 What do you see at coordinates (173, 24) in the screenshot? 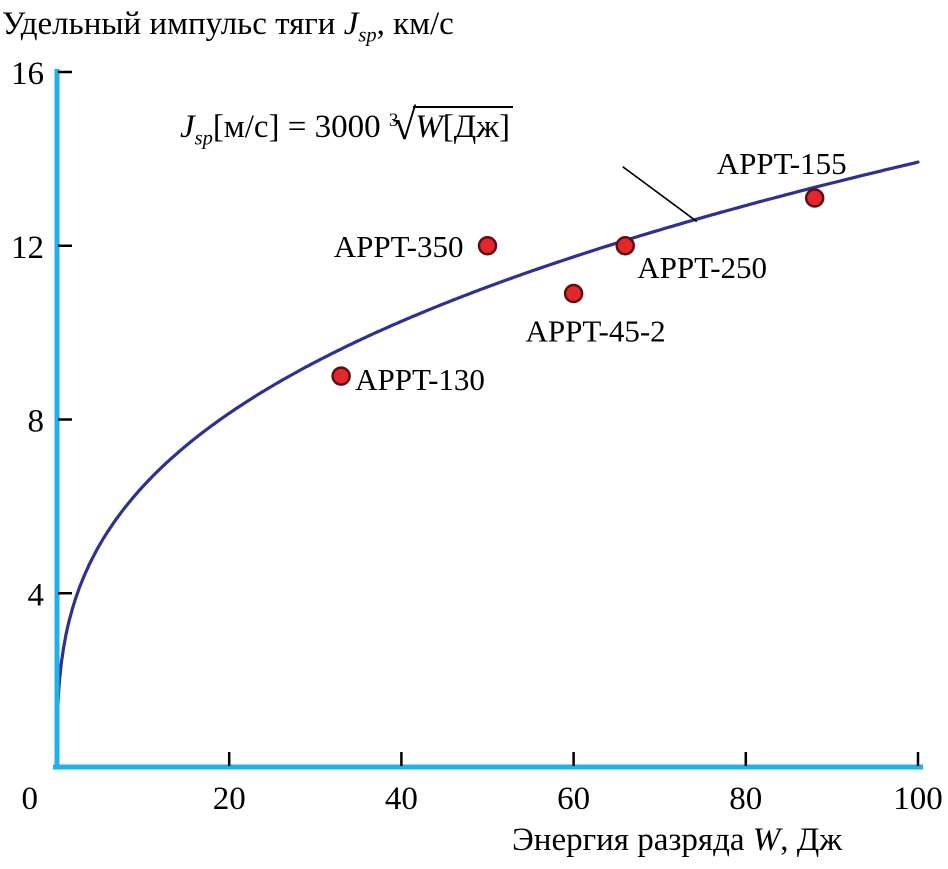
I see `chart-title-text: Удельный импульс тяги` at bounding box center [173, 24].